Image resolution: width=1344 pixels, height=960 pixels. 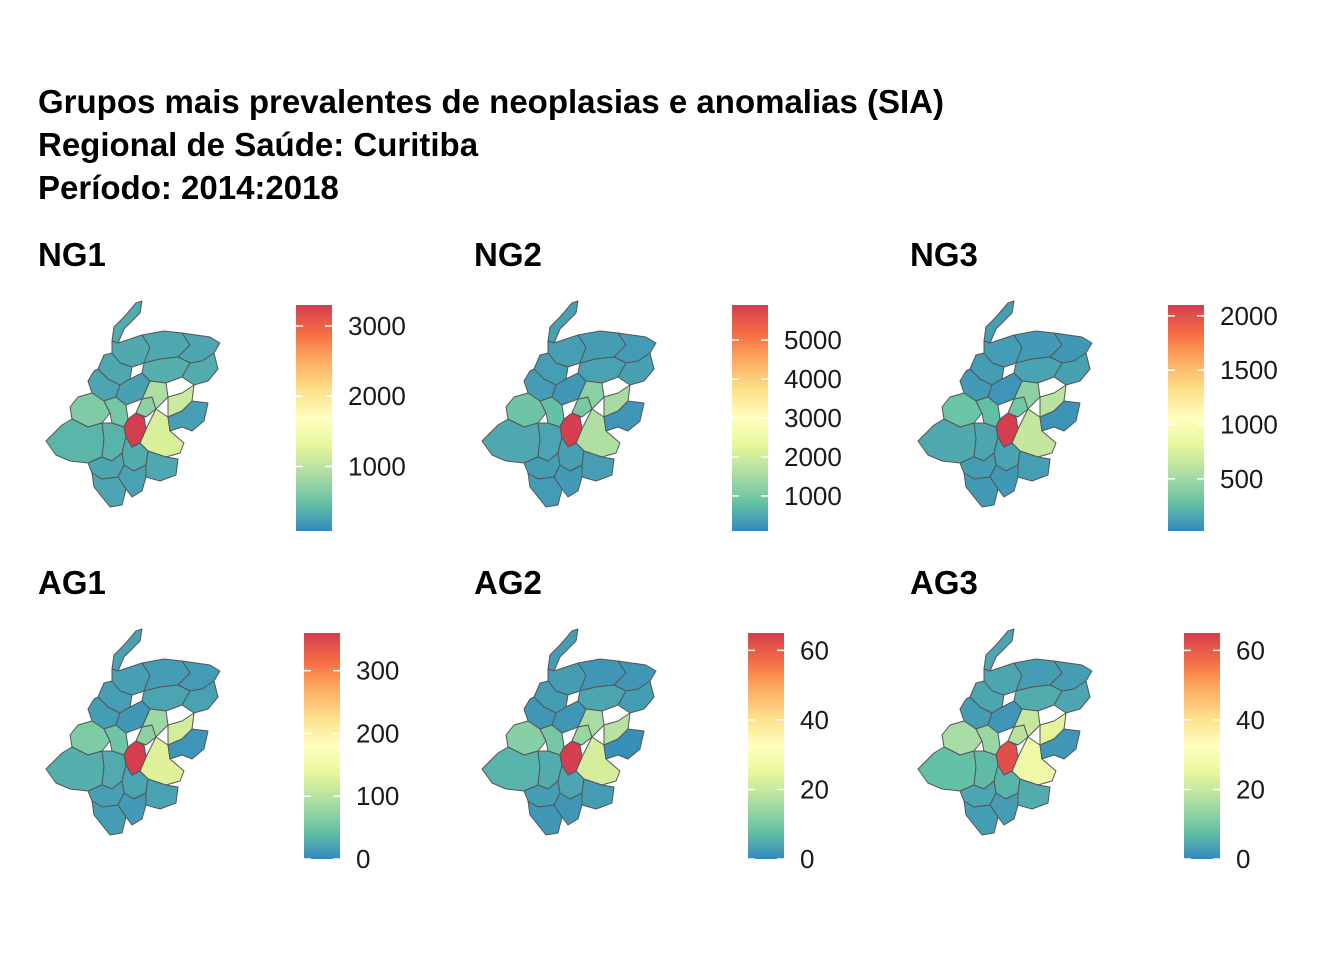 What do you see at coordinates (813, 379) in the screenshot?
I see `legend-tick-label: 4000` at bounding box center [813, 379].